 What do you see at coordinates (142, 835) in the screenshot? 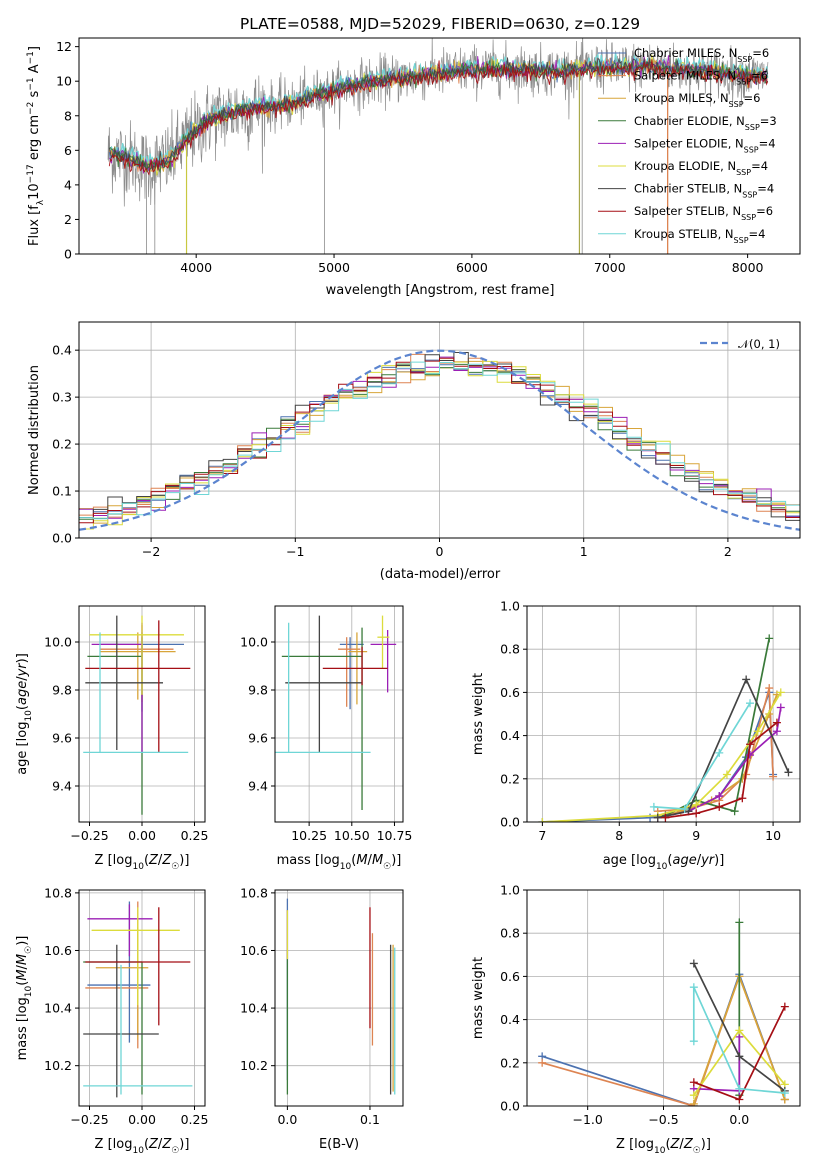
I see `x-tick-label: 0.00` at bounding box center [142, 835].